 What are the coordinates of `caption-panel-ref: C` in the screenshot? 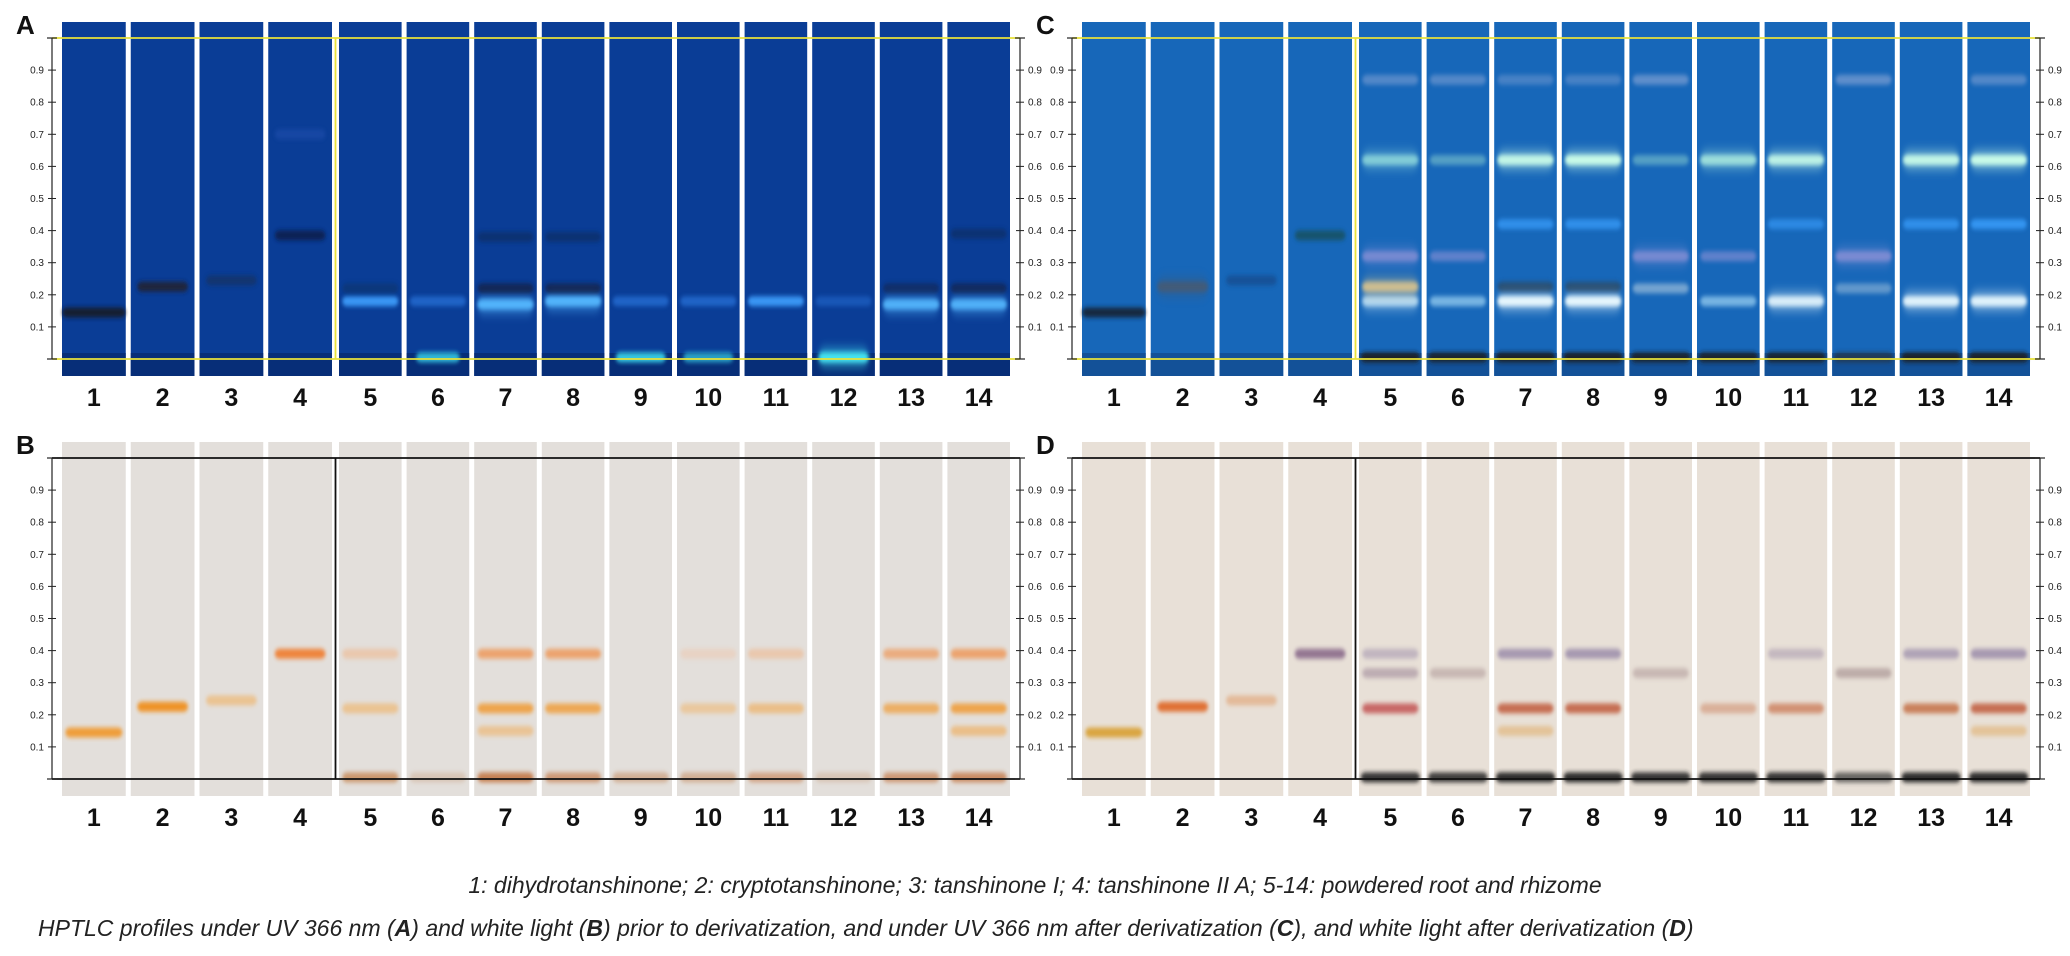 It's located at (1285, 928).